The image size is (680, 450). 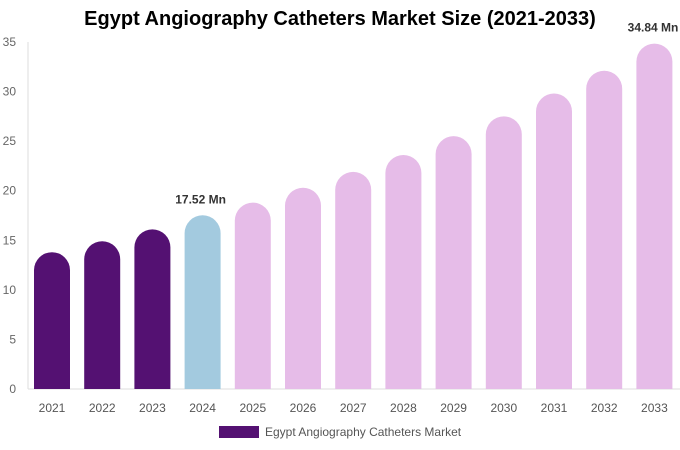 I want to click on x-tick-label: 2028, so click(x=403, y=408).